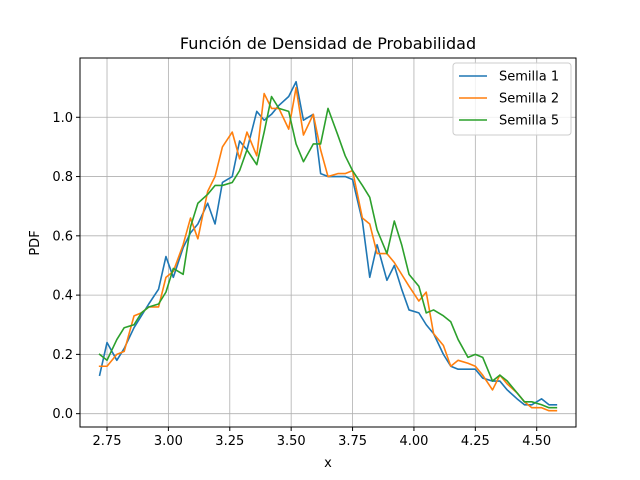 The width and height of the screenshot is (640, 480). Describe the element at coordinates (322, 438) in the screenshot. I see `x-axis-ticks: 2.75 3.00 3.25 3.50 3.75 4.00 4.25 4.50` at that location.